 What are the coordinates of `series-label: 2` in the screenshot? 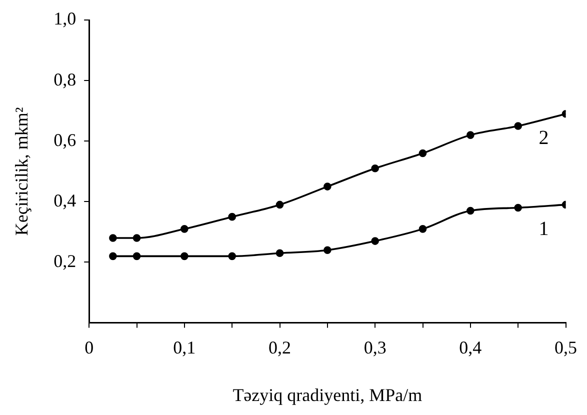 It's located at (543, 138).